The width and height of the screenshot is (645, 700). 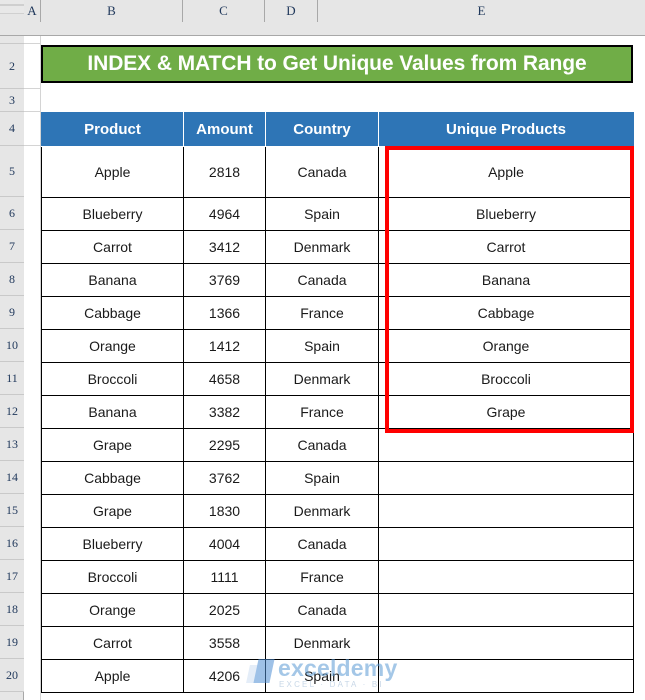 I want to click on row-header-6: 6, so click(x=12, y=213).